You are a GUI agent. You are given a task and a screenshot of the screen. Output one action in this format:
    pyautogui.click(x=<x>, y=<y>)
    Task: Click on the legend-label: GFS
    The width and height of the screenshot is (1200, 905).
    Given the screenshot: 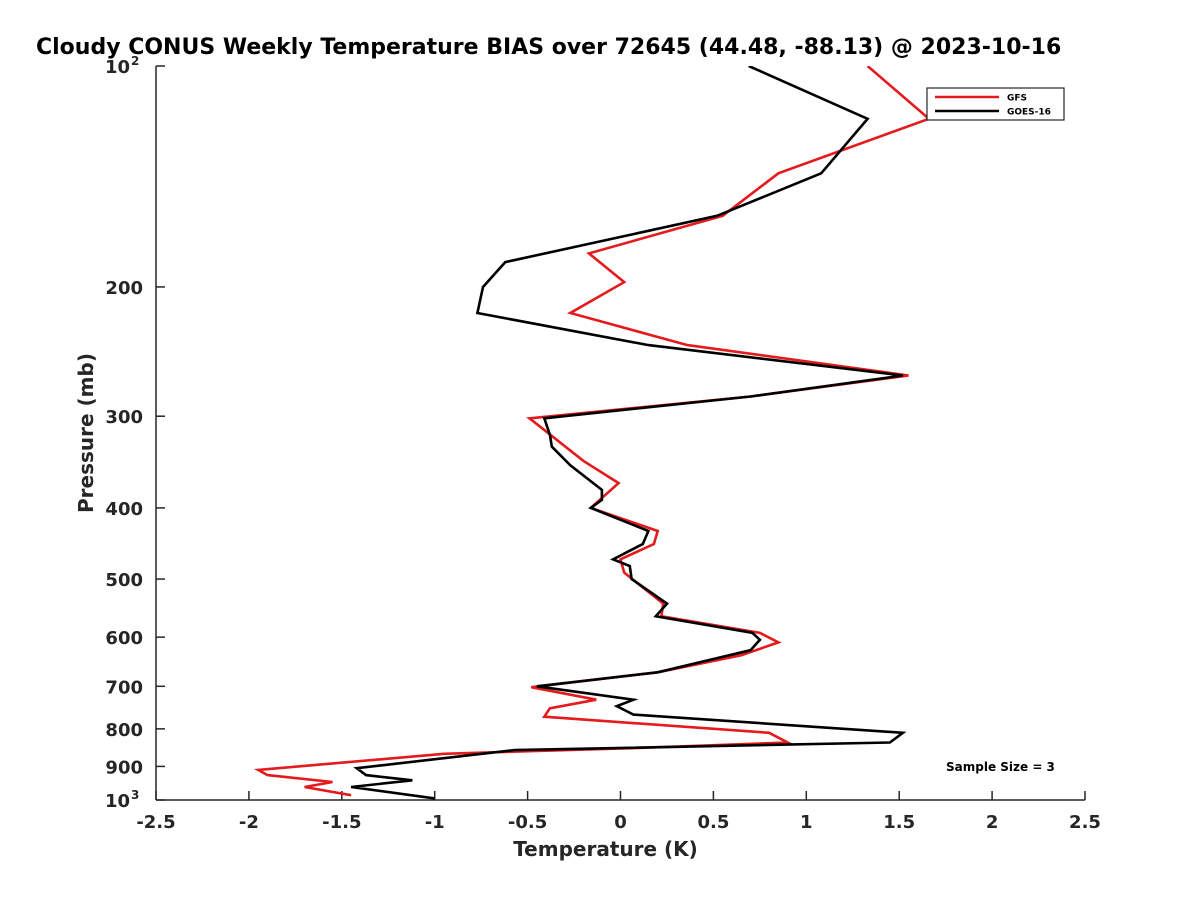 What is the action you would take?
    pyautogui.click(x=1017, y=99)
    